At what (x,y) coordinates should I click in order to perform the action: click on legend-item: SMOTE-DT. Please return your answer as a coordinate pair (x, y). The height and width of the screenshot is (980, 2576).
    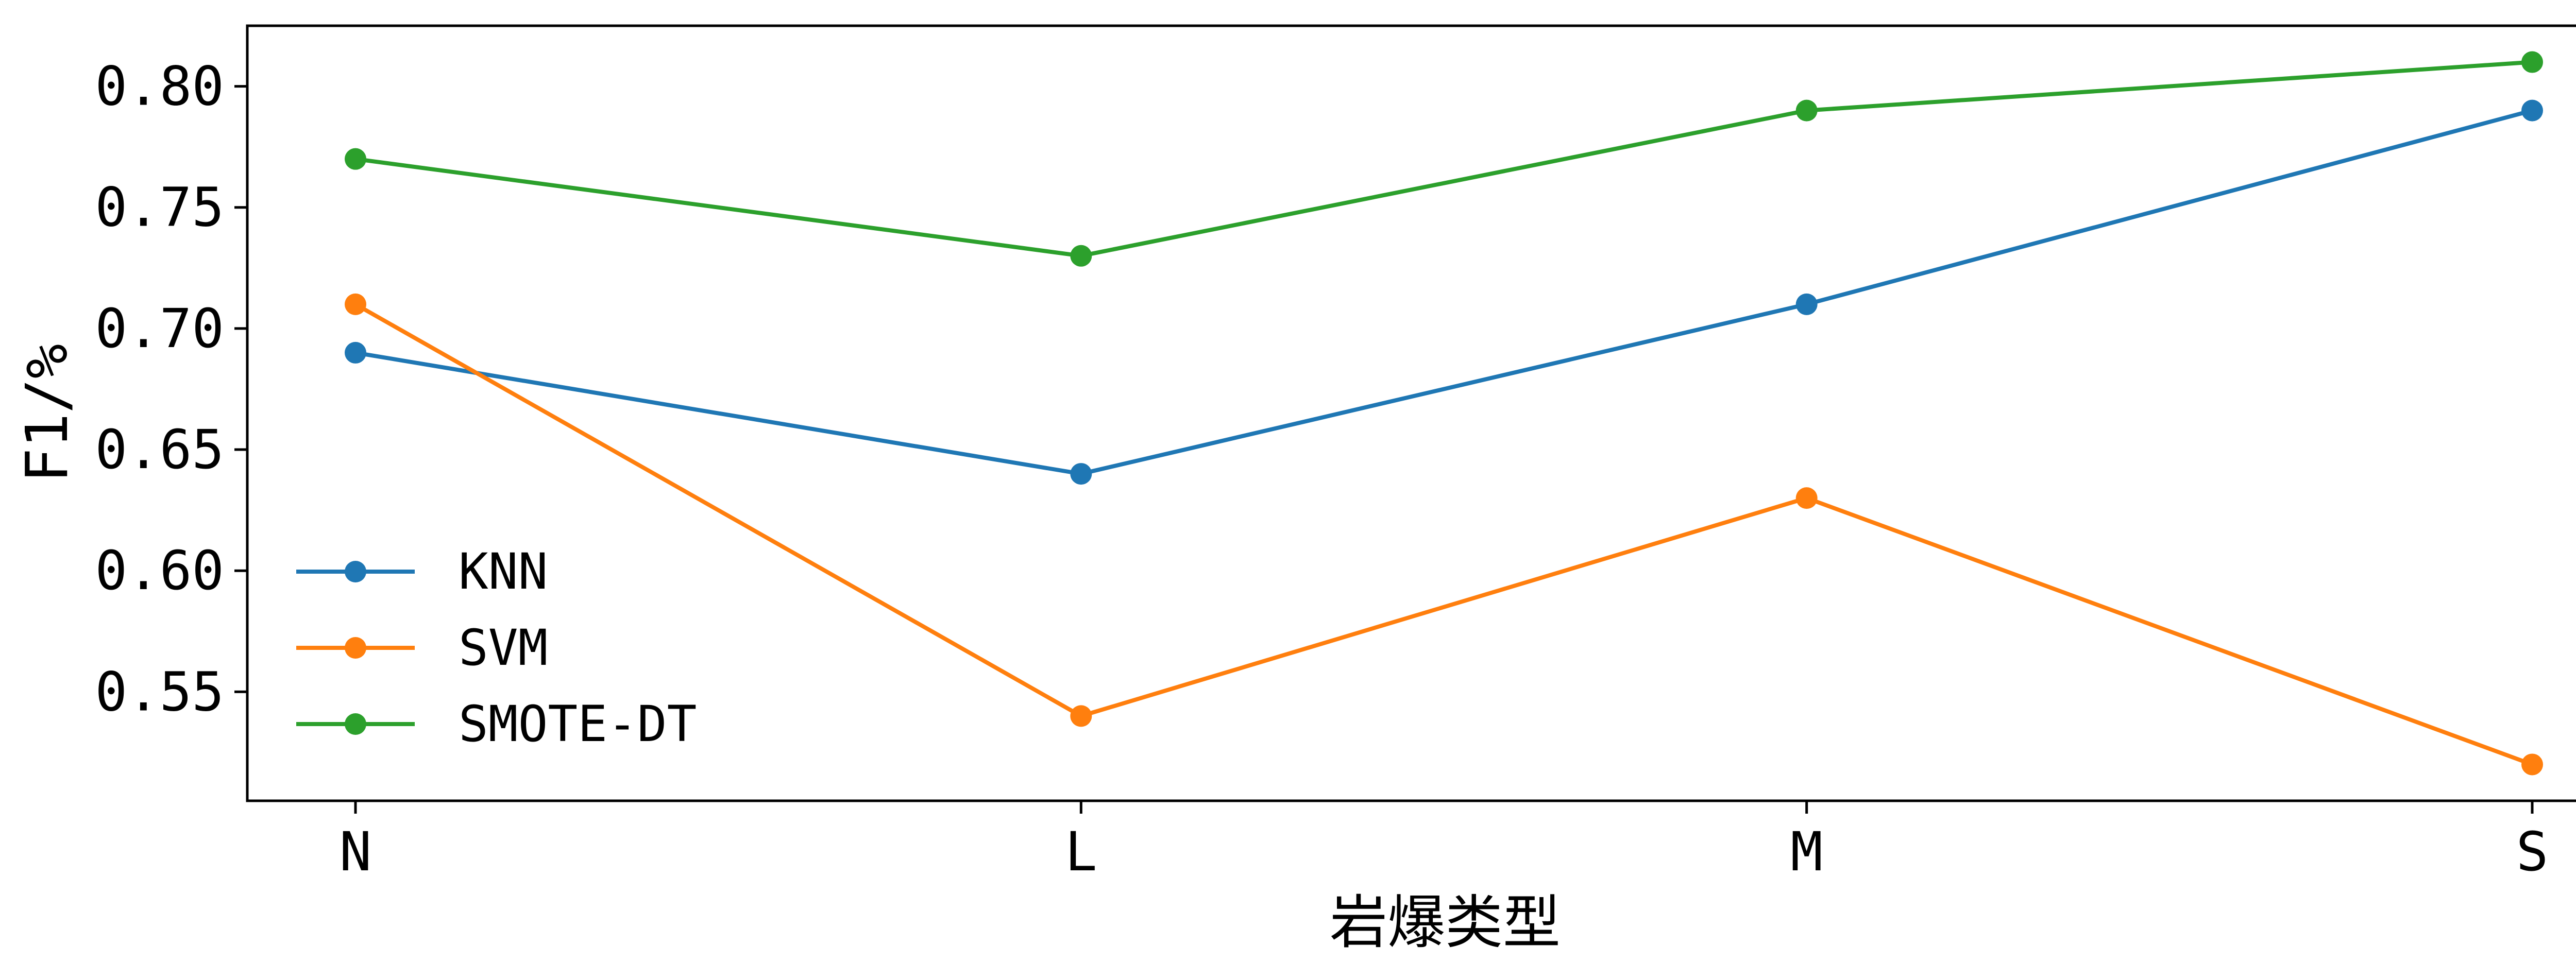
    Looking at the image, I should click on (497, 724).